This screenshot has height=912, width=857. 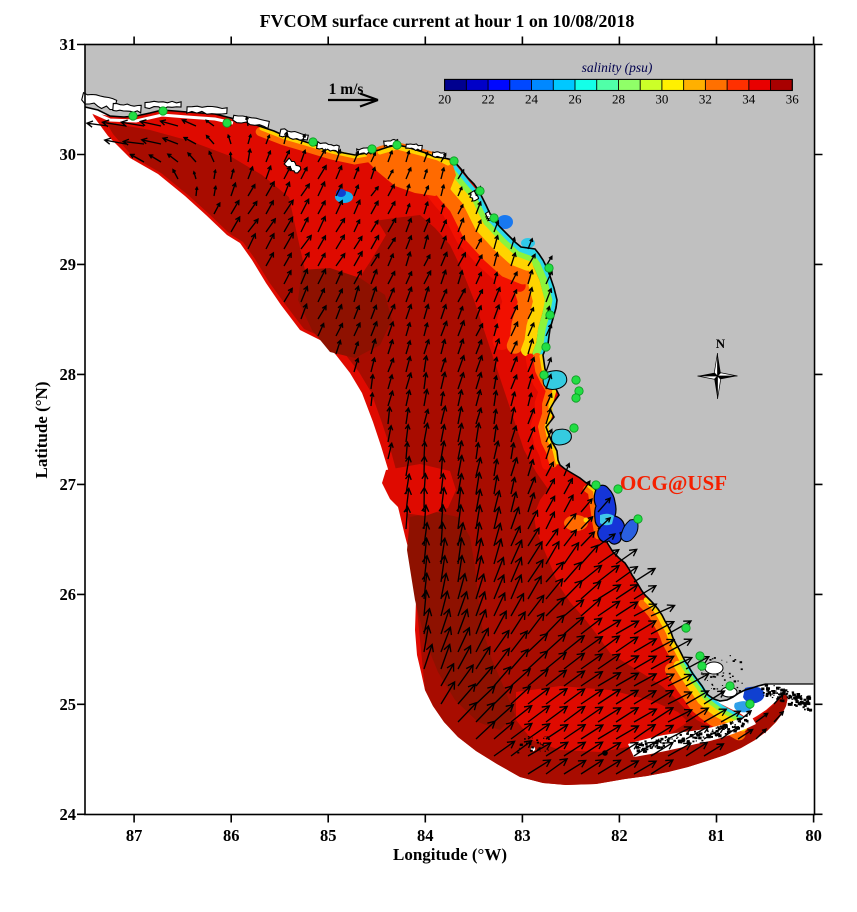 I want to click on svg-text: 34, so click(x=749, y=99).